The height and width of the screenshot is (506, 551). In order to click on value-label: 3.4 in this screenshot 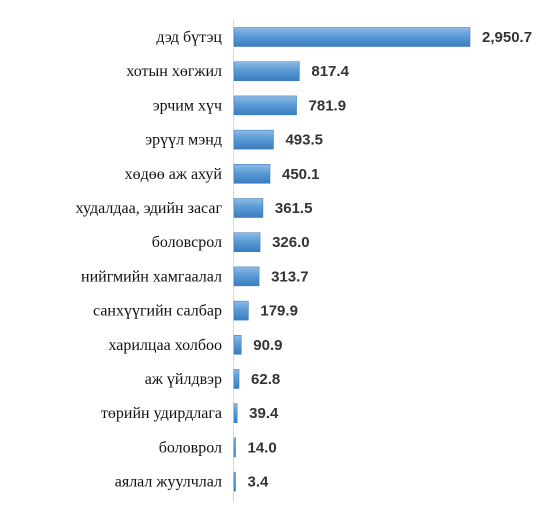, I will do `click(259, 482)`.